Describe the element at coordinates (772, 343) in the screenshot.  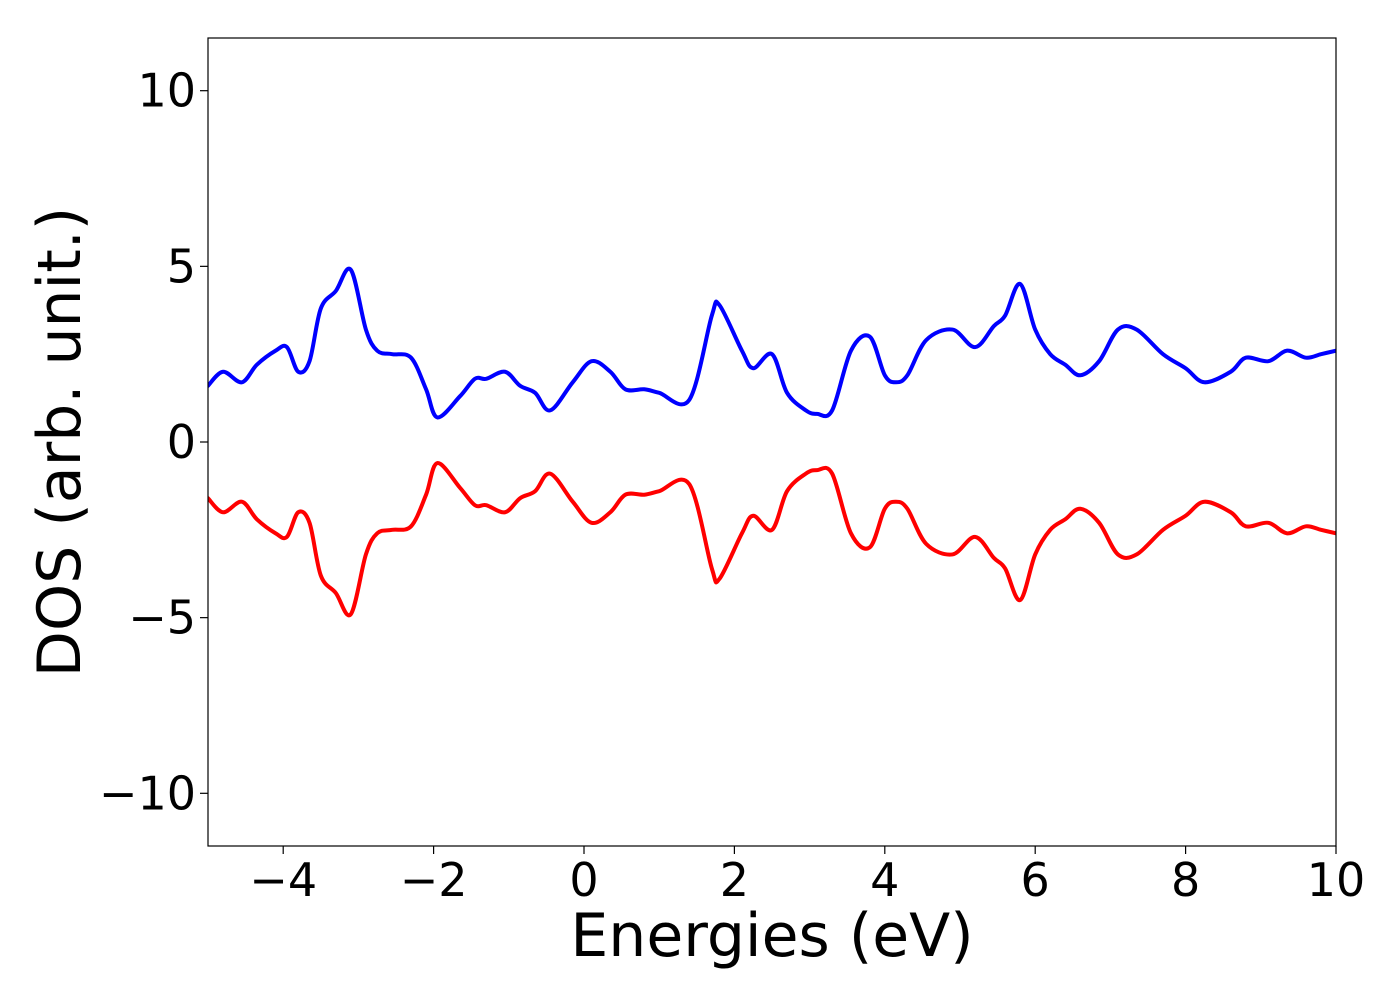
I see `dos-up-line` at that location.